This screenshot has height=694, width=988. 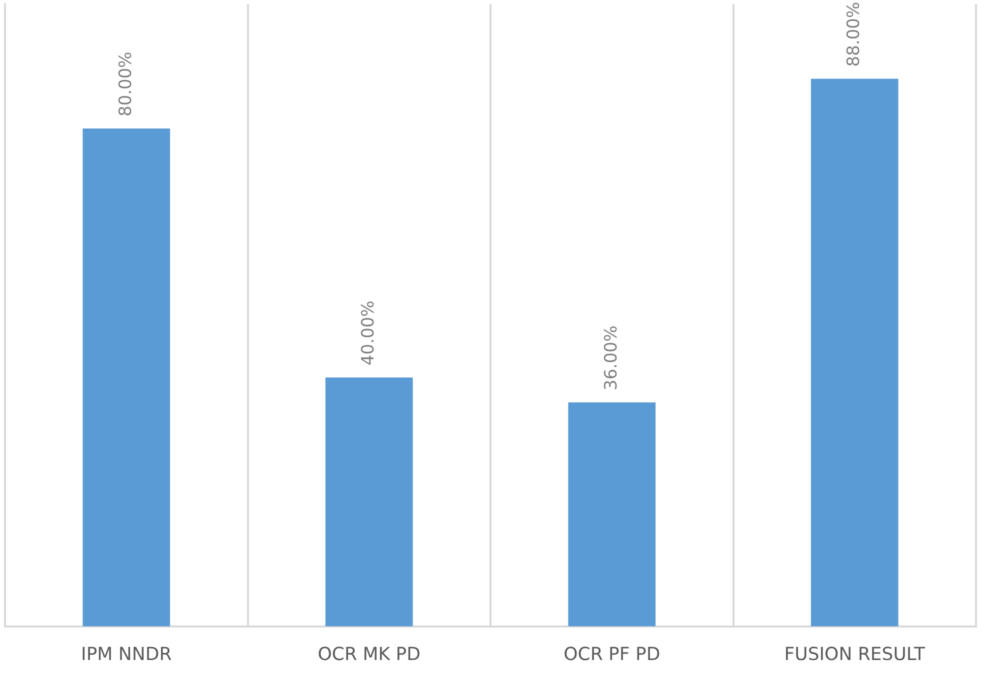 I want to click on data-label: 80.00%, so click(x=126, y=84).